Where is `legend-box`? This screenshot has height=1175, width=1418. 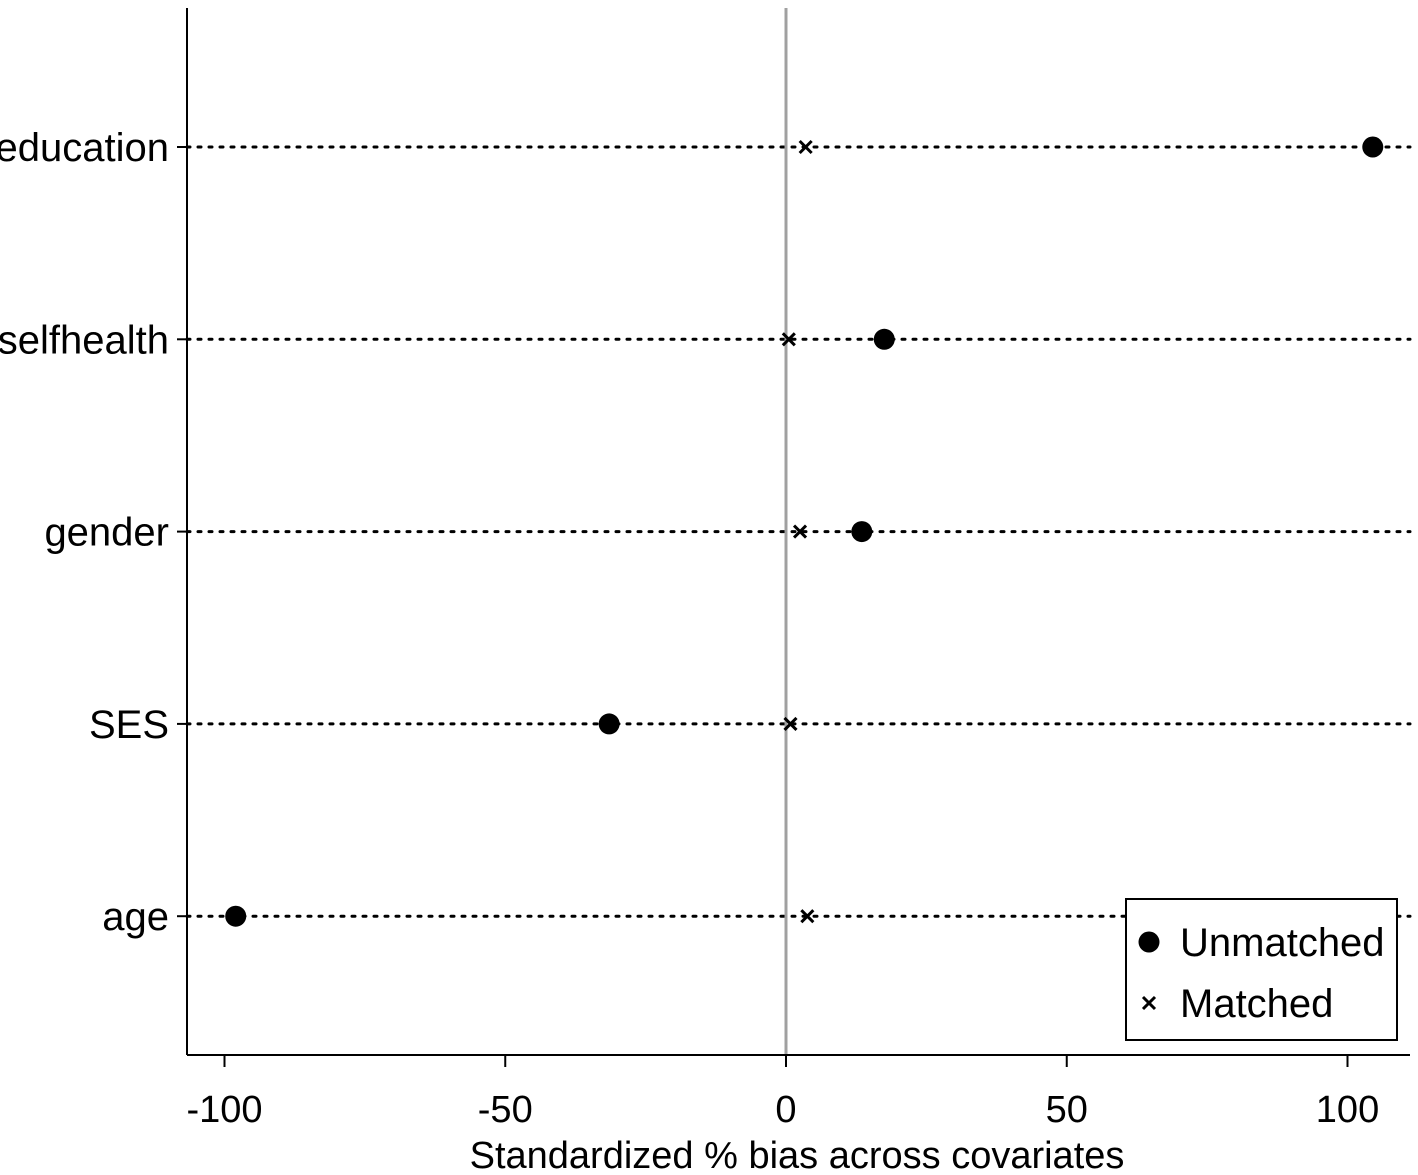 legend-box is located at coordinates (1261, 969).